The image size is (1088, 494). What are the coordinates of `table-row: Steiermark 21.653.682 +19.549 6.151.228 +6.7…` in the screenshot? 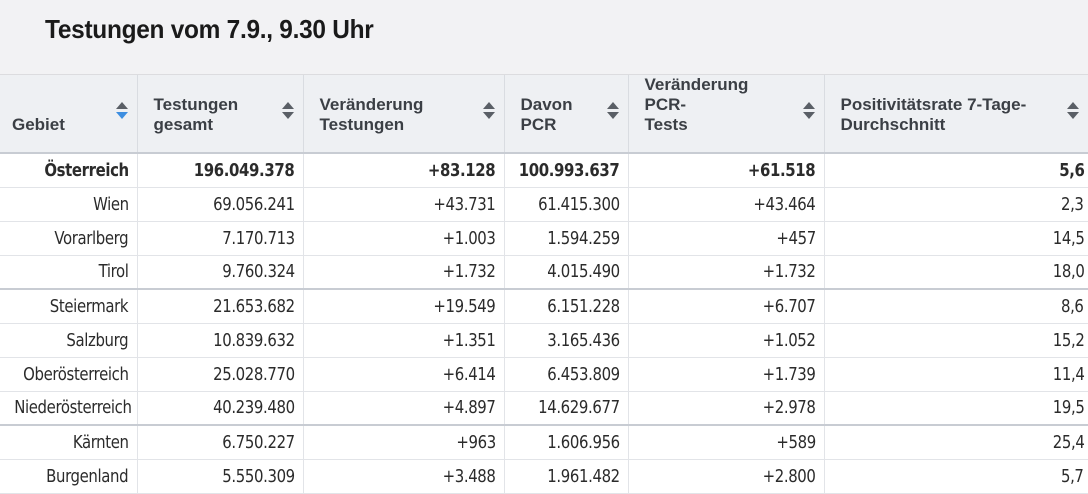 It's located at (544, 306).